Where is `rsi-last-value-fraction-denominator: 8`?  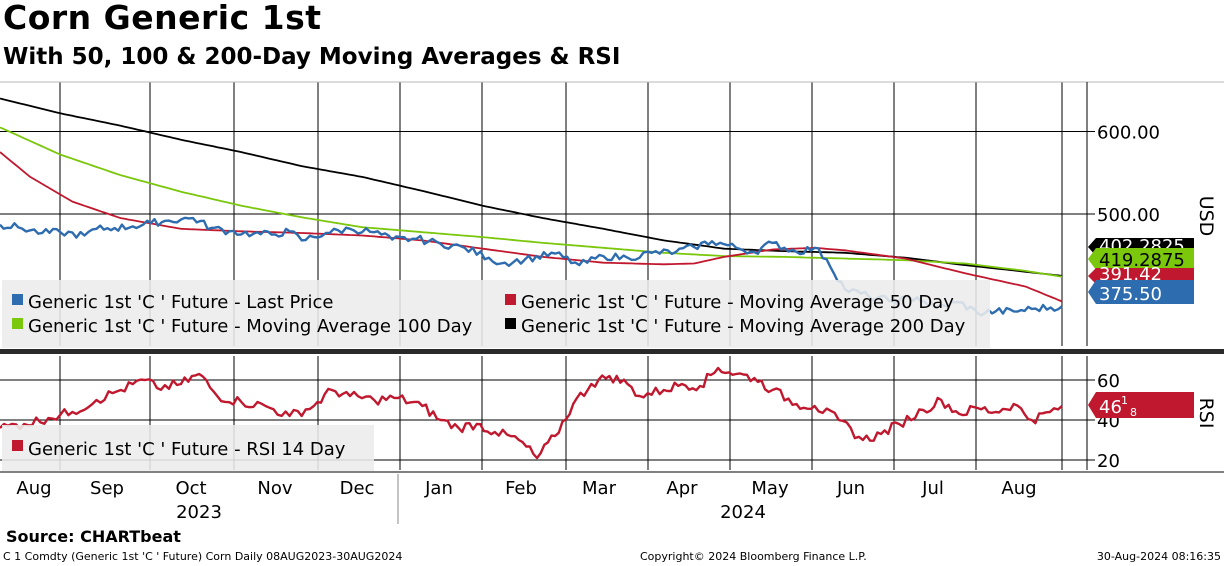 rsi-last-value-fraction-denominator: 8 is located at coordinates (1133, 412).